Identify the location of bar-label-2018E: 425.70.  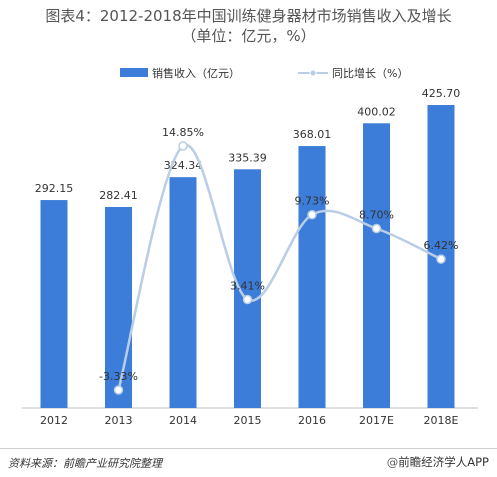
(441, 93).